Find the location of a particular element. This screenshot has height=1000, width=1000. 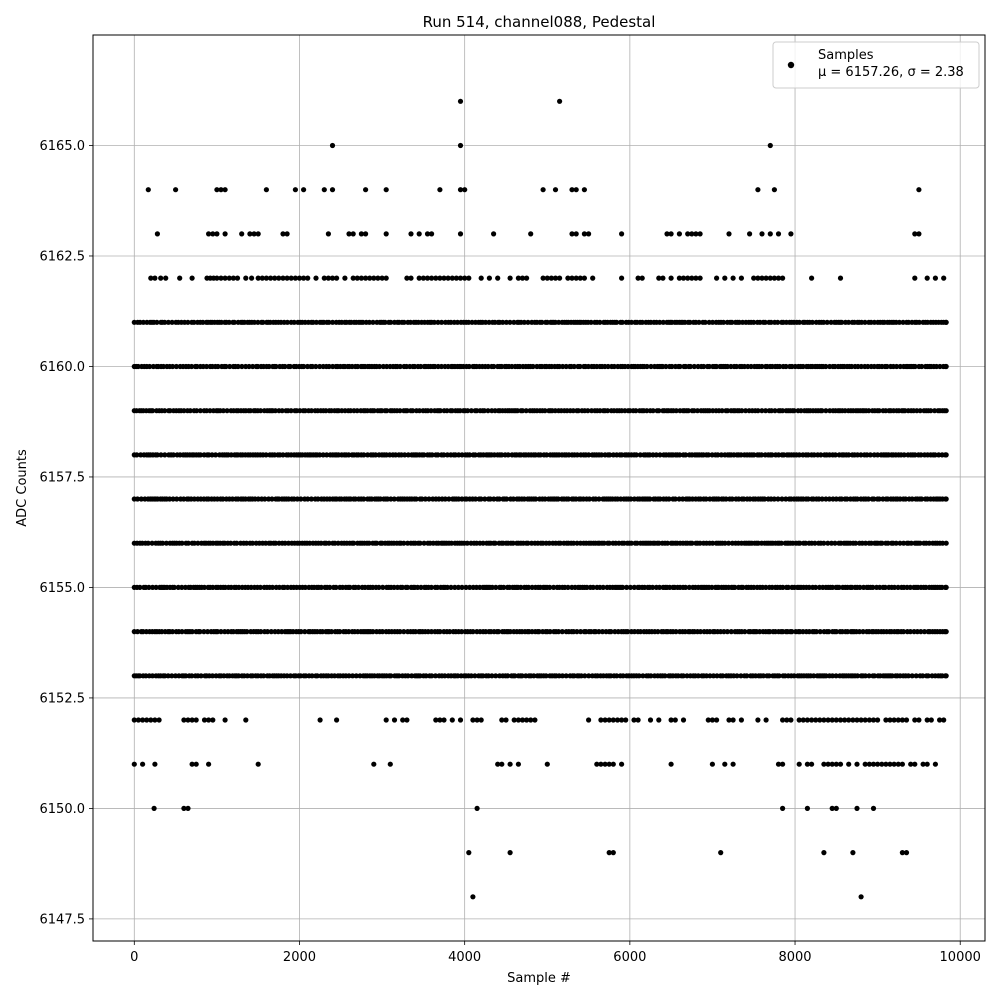

y-tick-label: 6152.5 is located at coordinates (63, 698).